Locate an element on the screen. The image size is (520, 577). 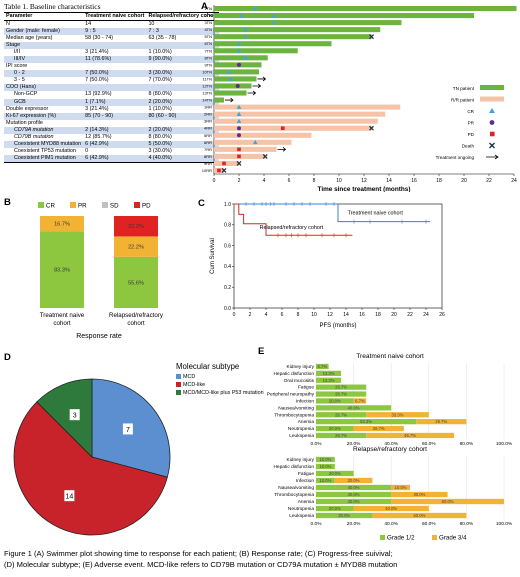
pd-marker is located at coordinates (239, 149).